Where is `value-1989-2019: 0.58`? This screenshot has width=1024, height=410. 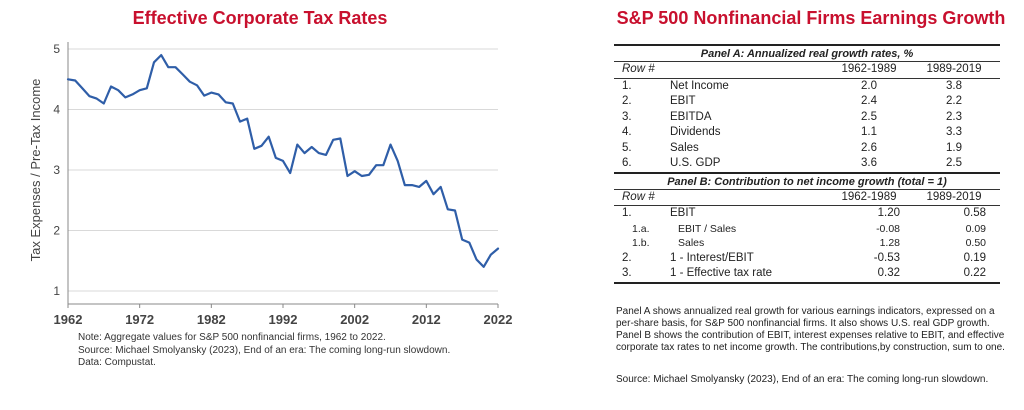
value-1989-2019: 0.58 is located at coordinates (974, 213).